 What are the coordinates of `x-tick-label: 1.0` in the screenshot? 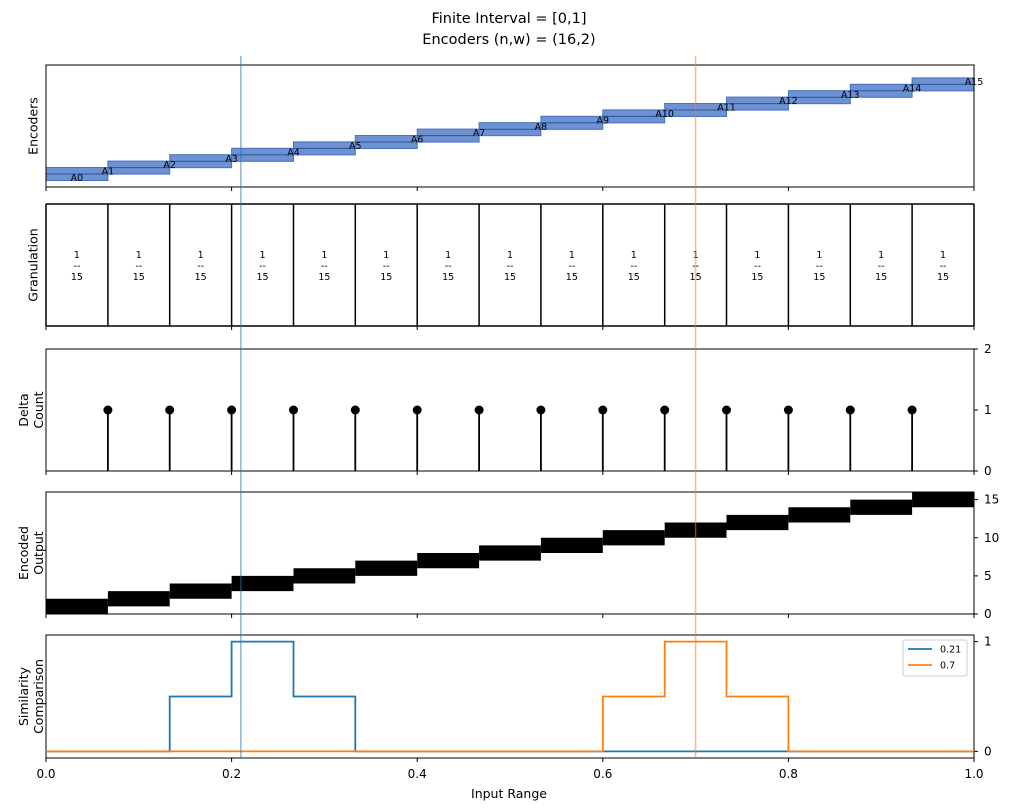 It's located at (973, 774).